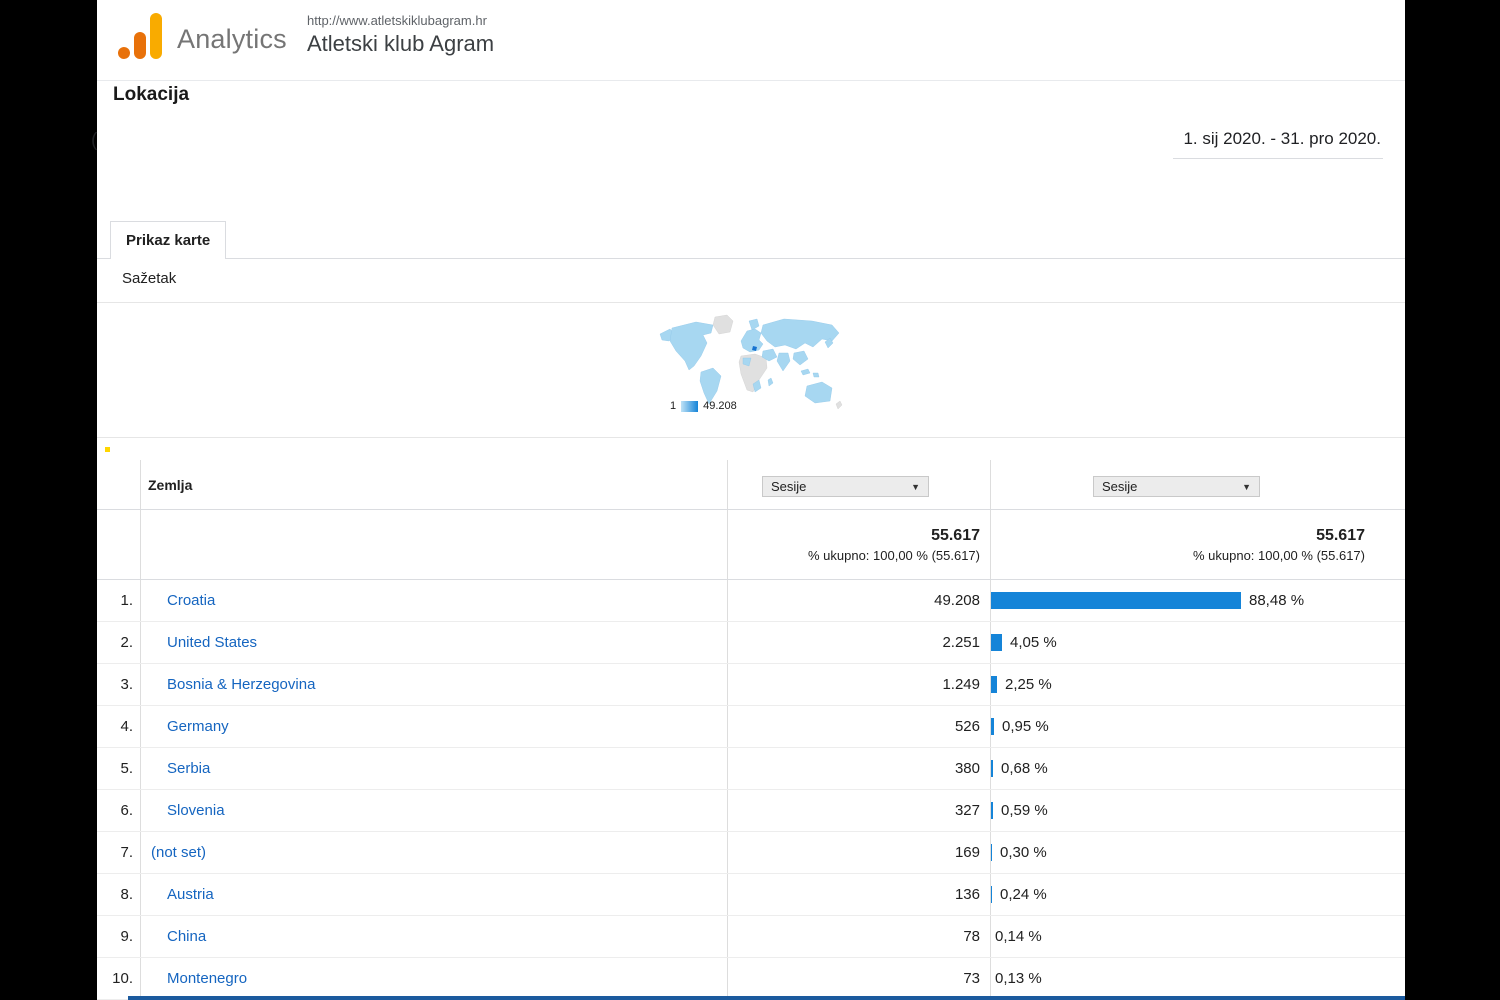  I want to click on sessions-value: 78, so click(971, 936).